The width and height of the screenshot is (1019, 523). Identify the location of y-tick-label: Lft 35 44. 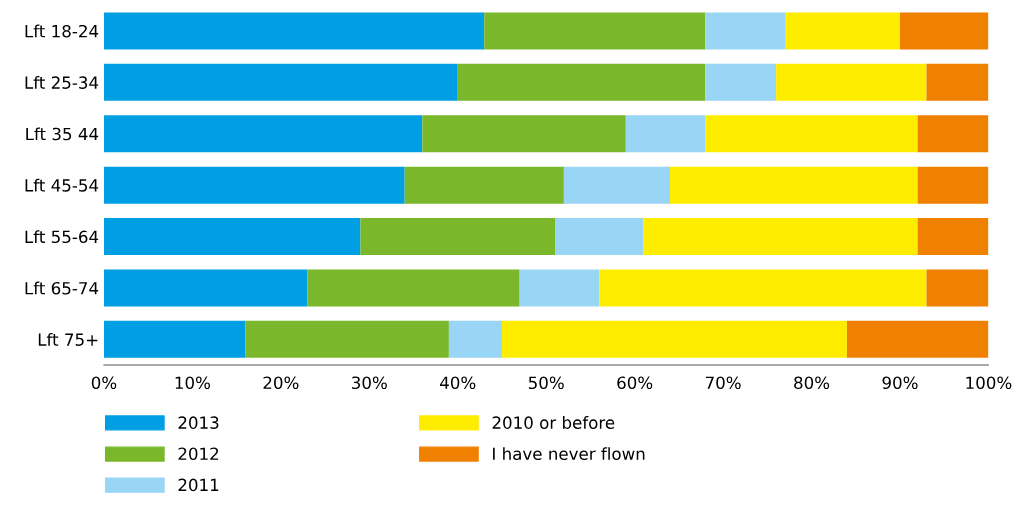
(62, 134).